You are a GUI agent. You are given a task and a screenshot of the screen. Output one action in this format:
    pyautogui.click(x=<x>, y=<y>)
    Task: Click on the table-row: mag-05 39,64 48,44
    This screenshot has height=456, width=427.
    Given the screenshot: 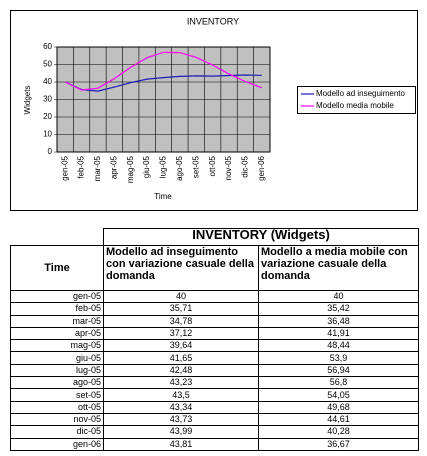 What is the action you would take?
    pyautogui.click(x=215, y=346)
    